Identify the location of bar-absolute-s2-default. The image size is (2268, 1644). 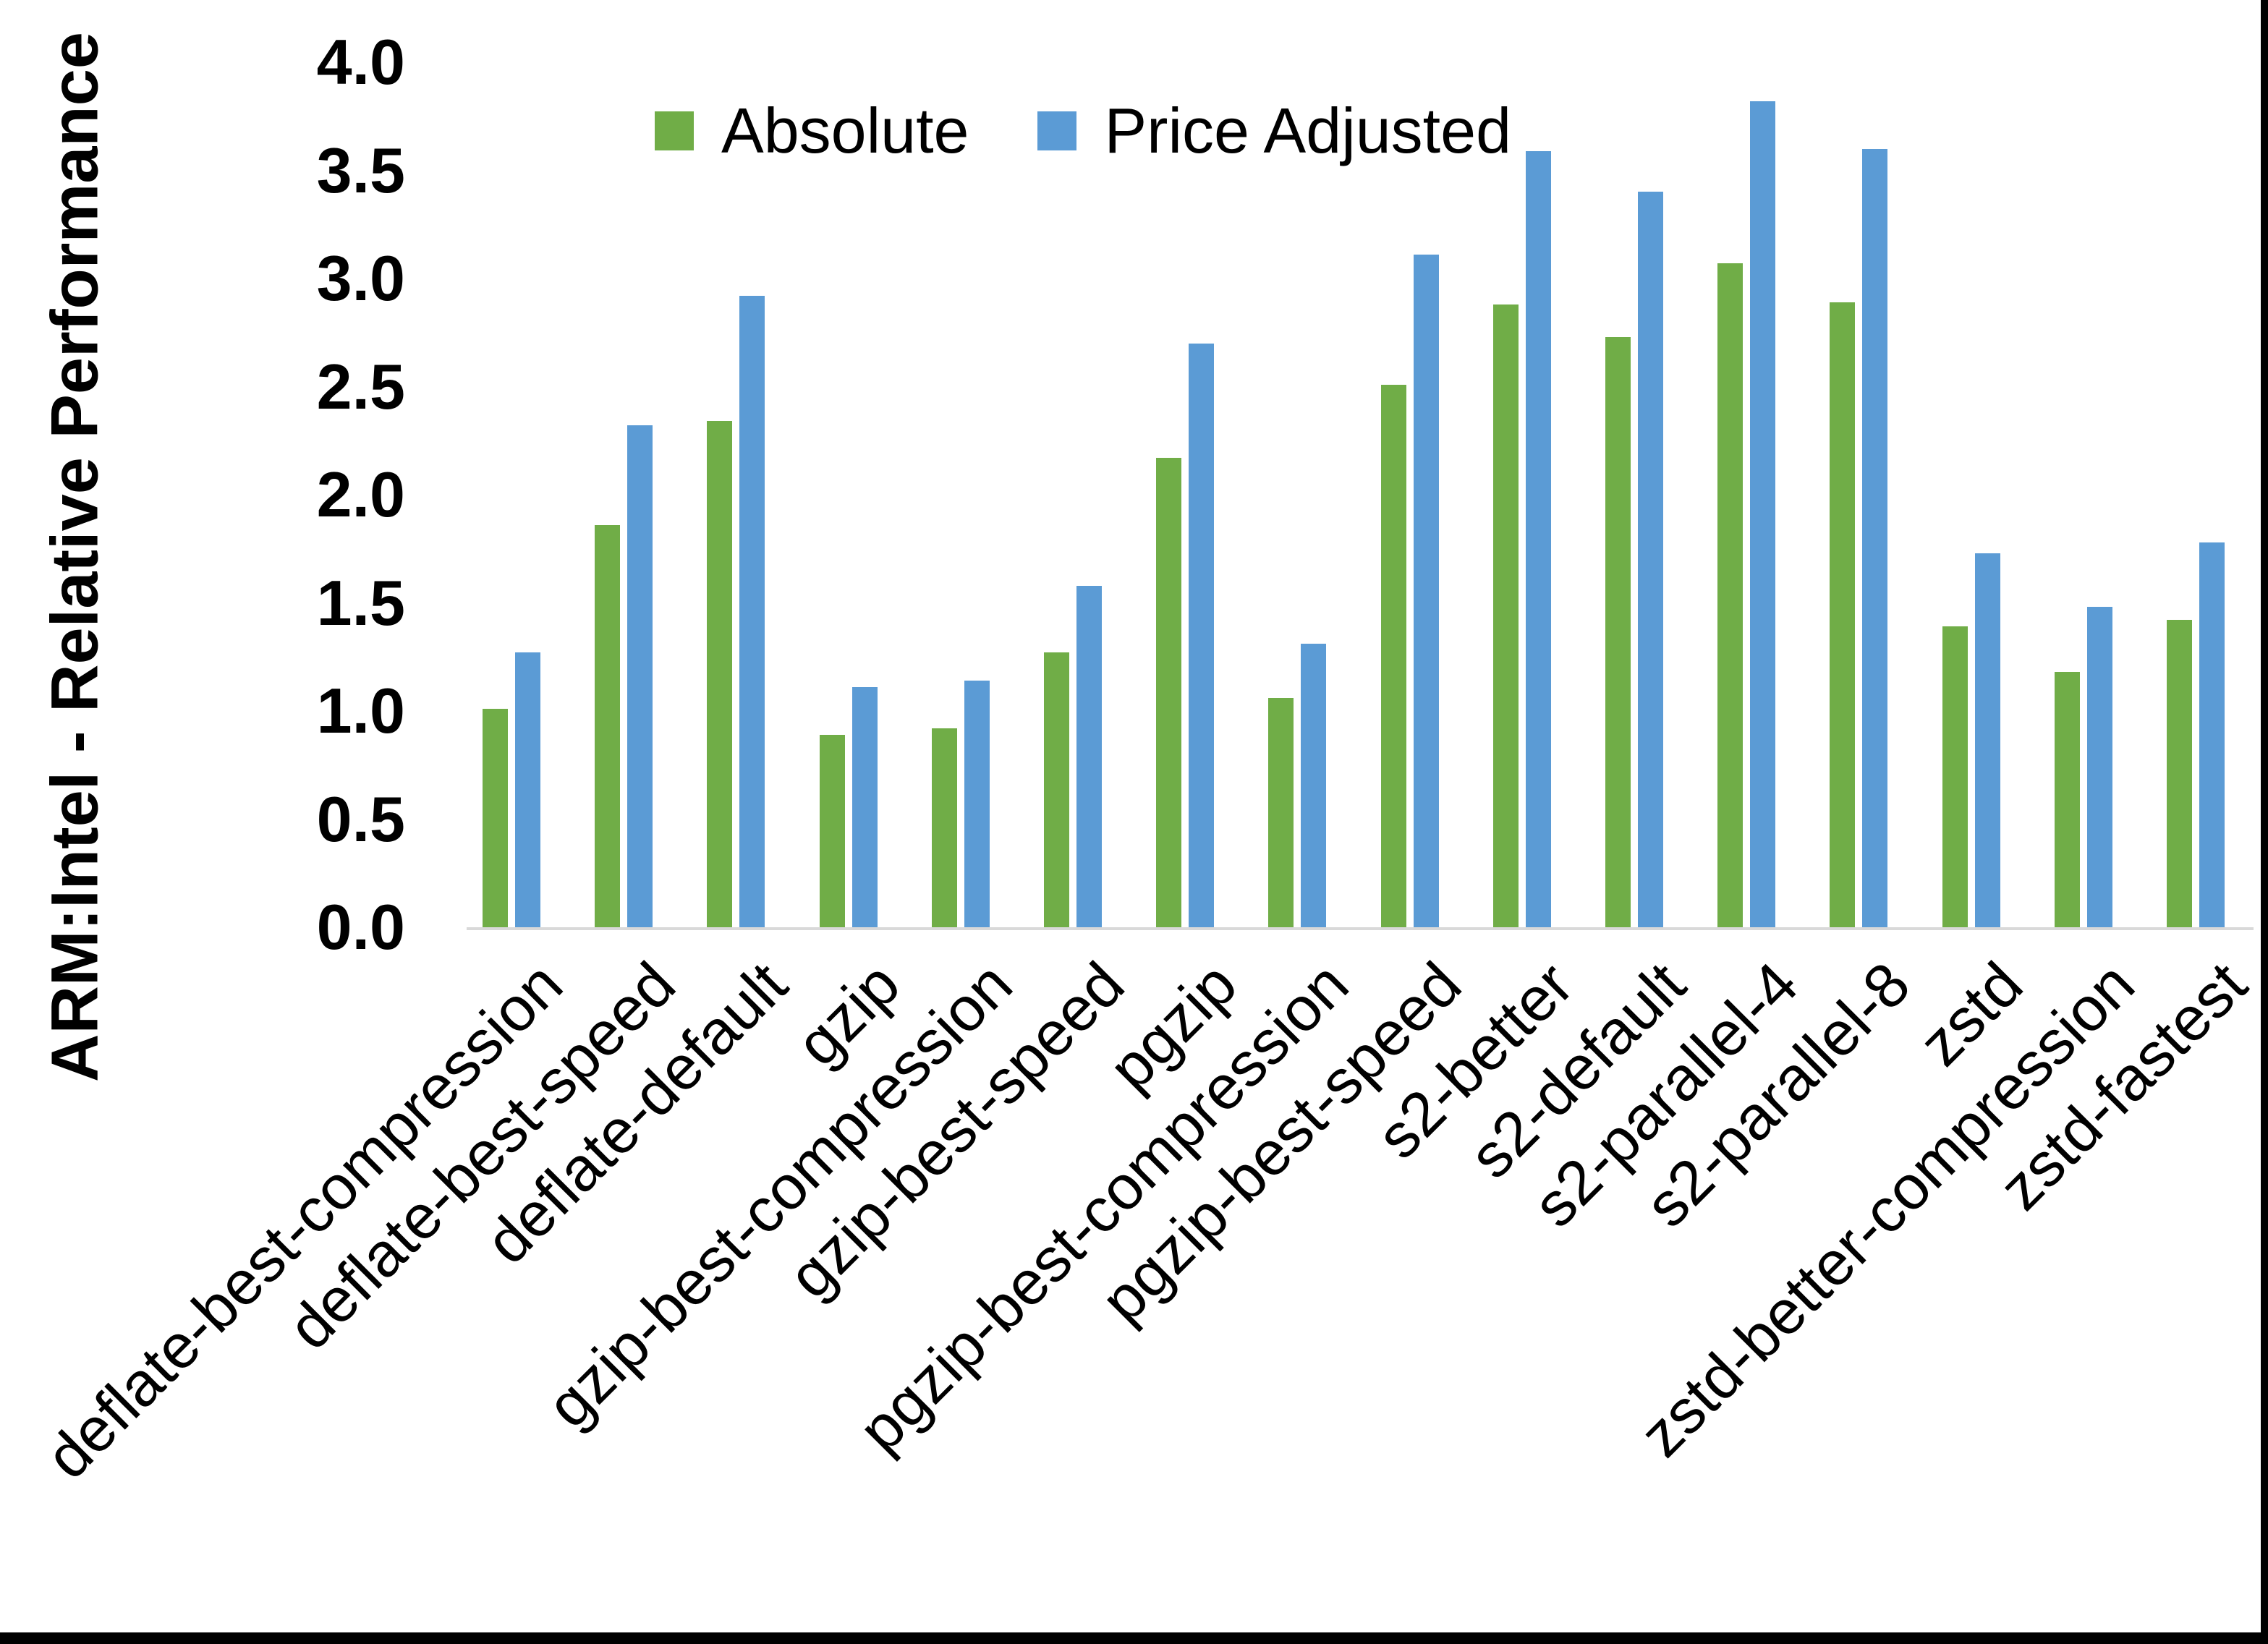
(1618, 631).